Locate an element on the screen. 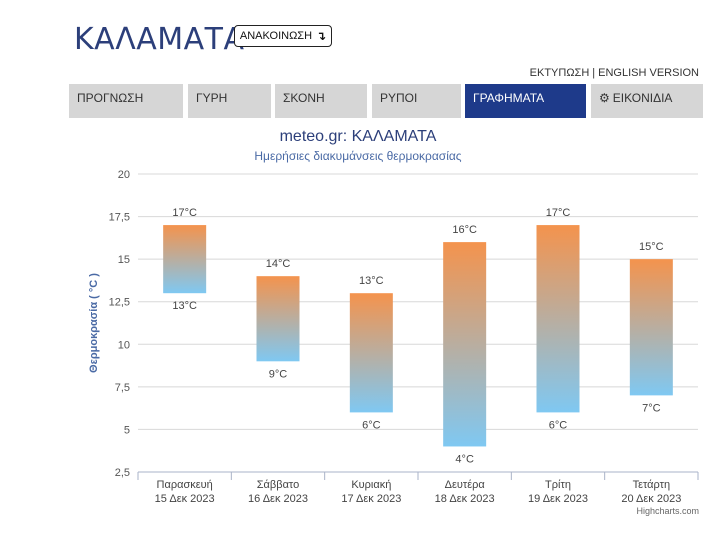  x-day-label: Κυριακή is located at coordinates (371, 485).